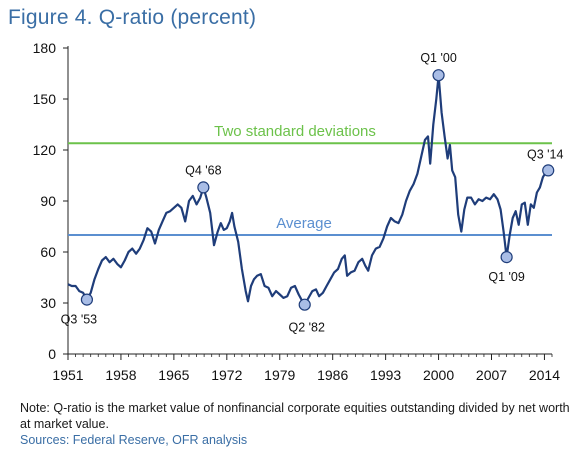  What do you see at coordinates (48, 303) in the screenshot?
I see `y-tick-label: 30` at bounding box center [48, 303].